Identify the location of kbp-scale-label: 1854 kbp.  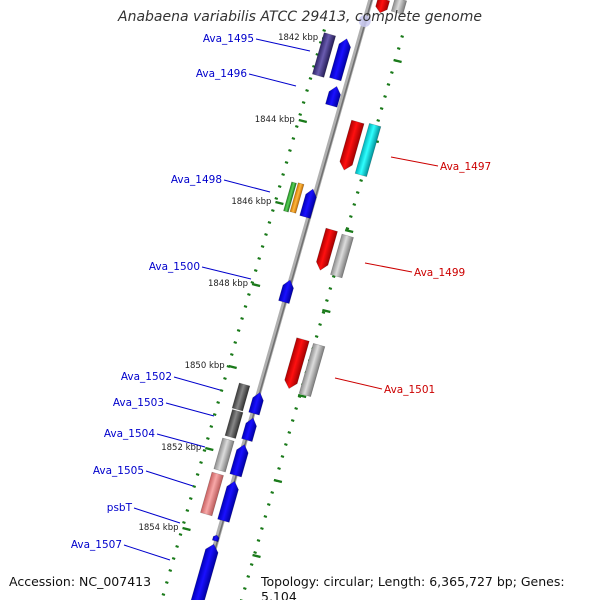
(158, 528).